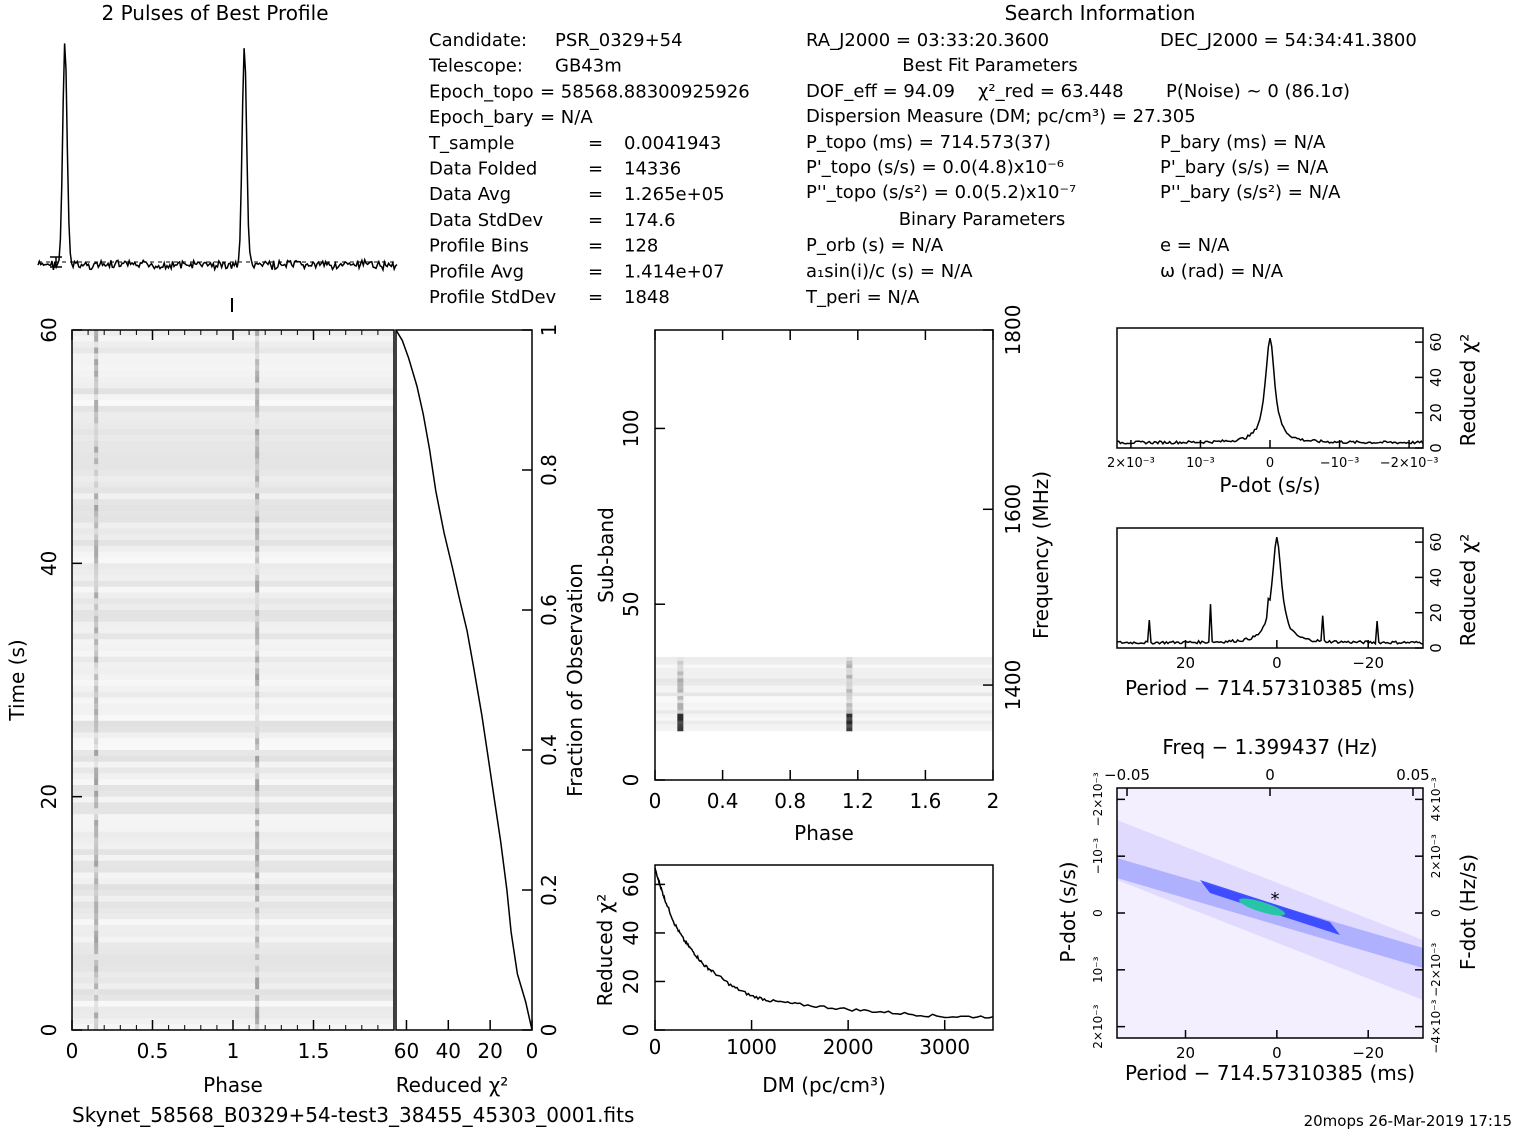  I want to click on ppdot-xlabel: Period − 714.57310385 (ms), so click(1270, 1073).